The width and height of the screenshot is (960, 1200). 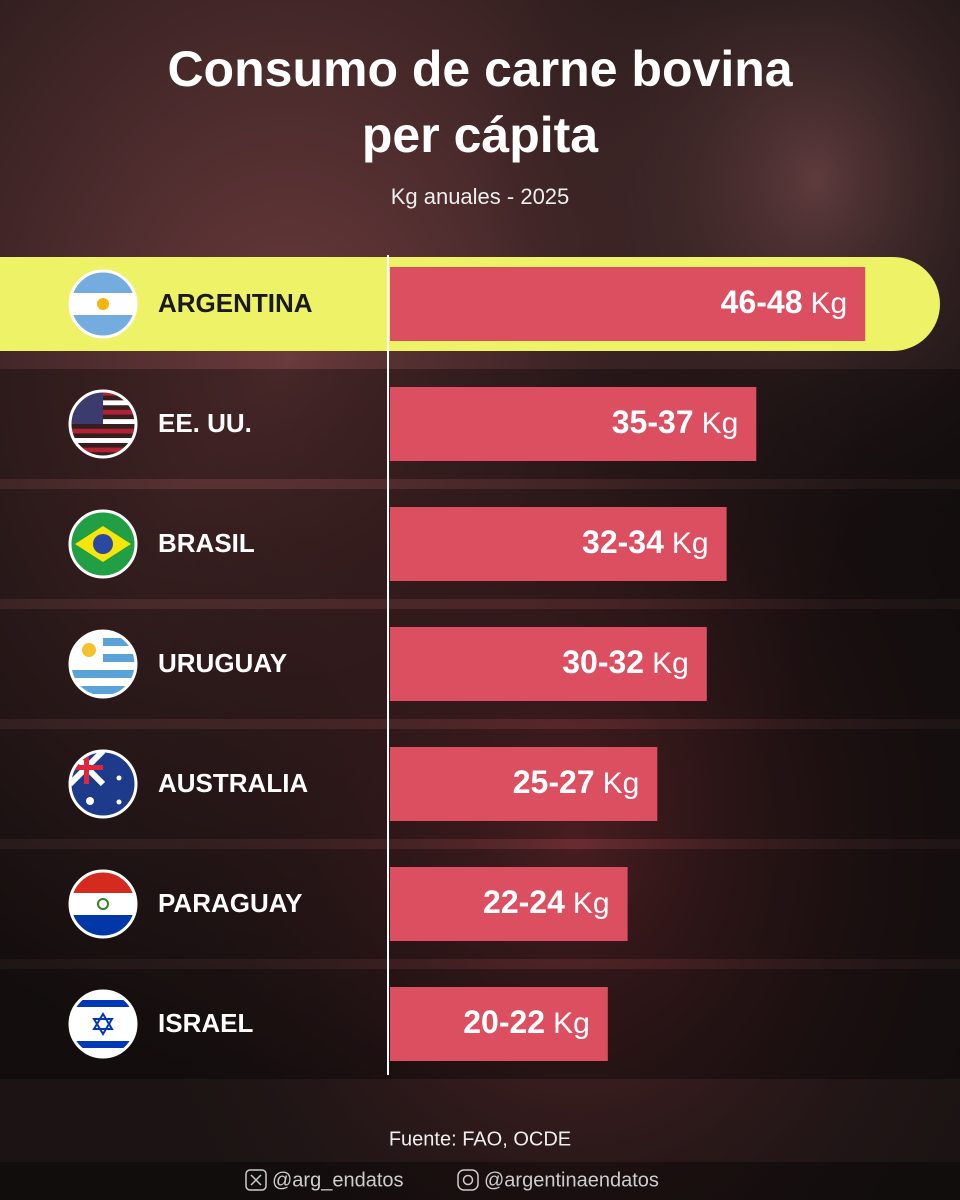 What do you see at coordinates (205, 1023) in the screenshot?
I see `category-label: ISRAEL` at bounding box center [205, 1023].